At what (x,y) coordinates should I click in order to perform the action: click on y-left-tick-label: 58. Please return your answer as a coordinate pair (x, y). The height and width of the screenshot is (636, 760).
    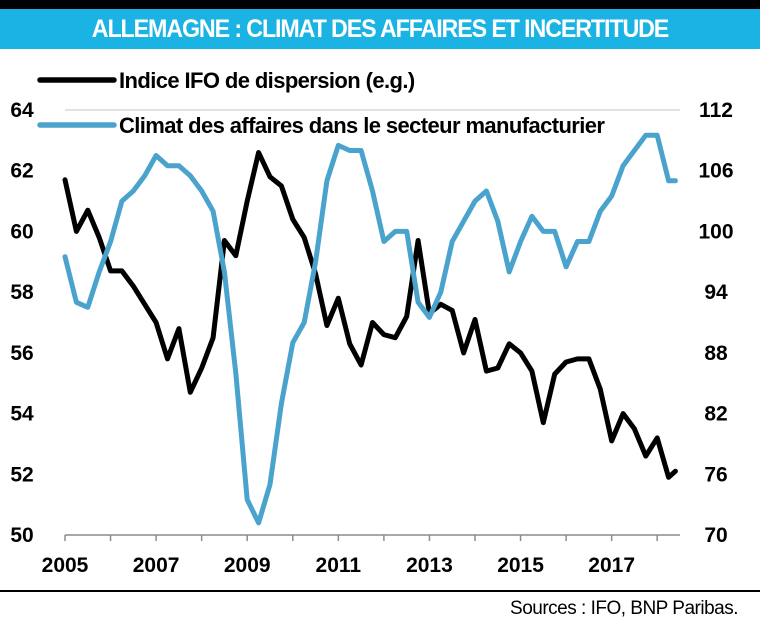
    Looking at the image, I should click on (22, 292).